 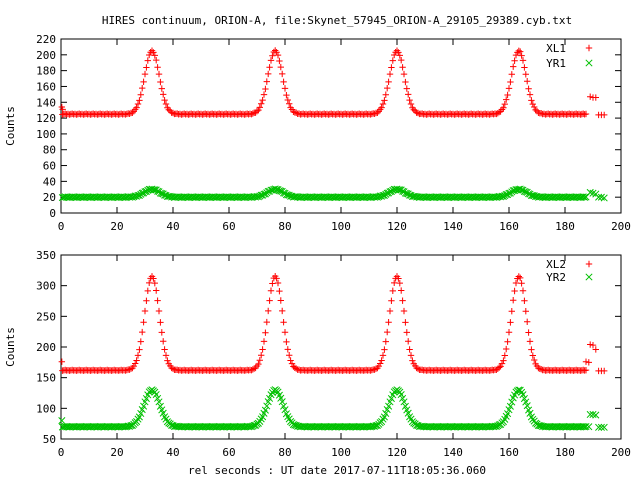 I want to click on series-yr2, so click(x=333, y=408).